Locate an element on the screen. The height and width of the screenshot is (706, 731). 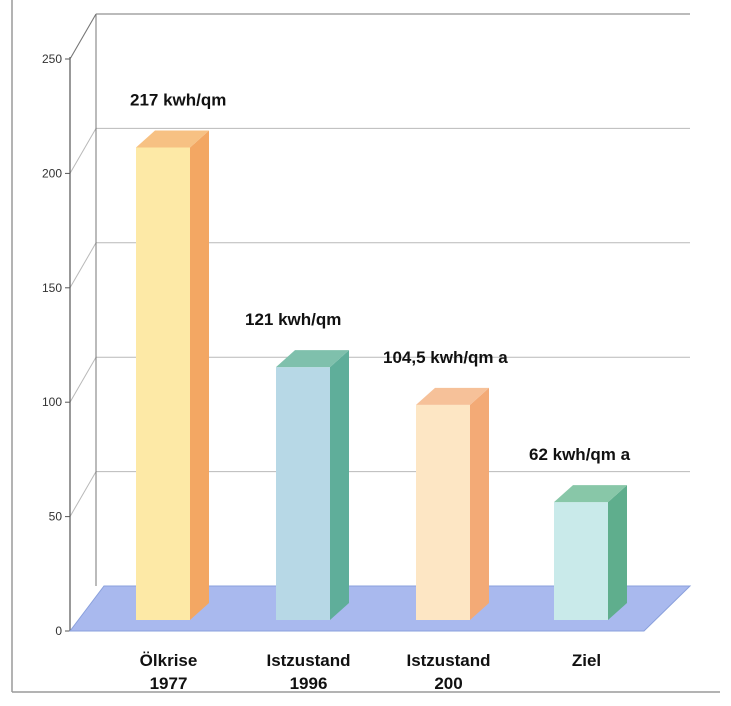
x-category-label: Ölkrise is located at coordinates (169, 660).